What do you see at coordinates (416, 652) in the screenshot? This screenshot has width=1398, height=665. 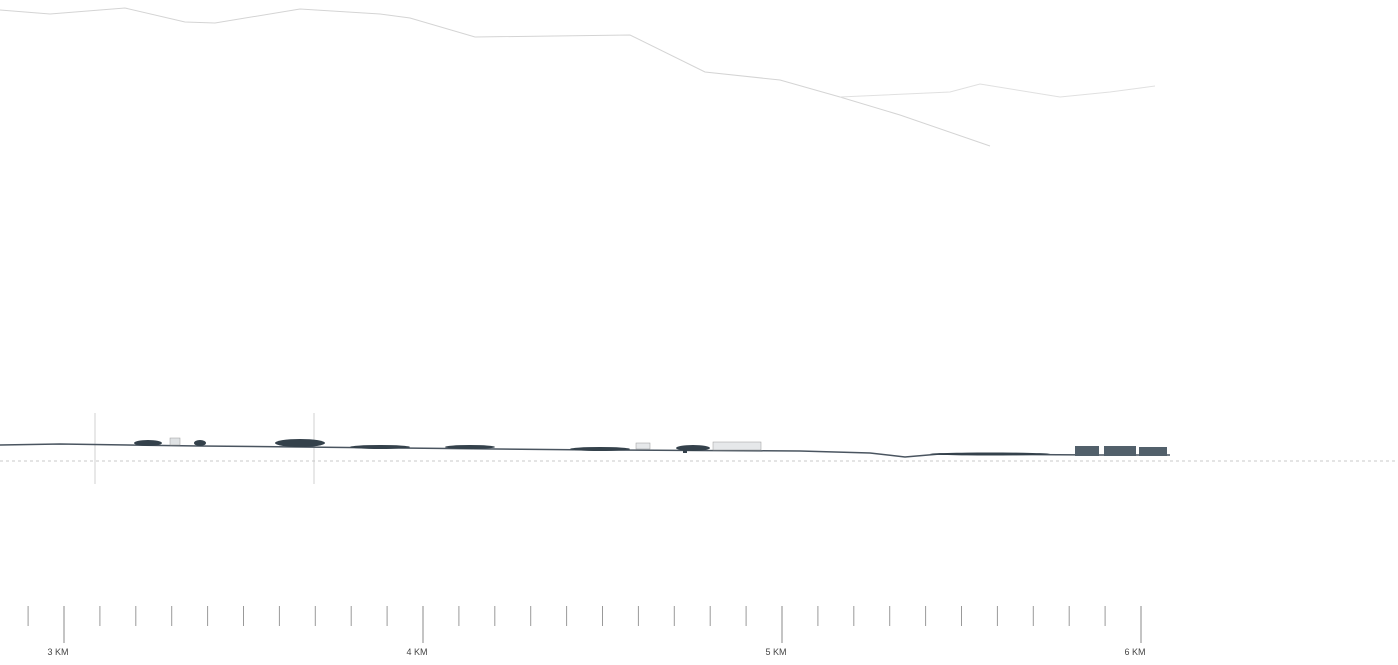 I see `scale-label: 4 KM` at bounding box center [416, 652].